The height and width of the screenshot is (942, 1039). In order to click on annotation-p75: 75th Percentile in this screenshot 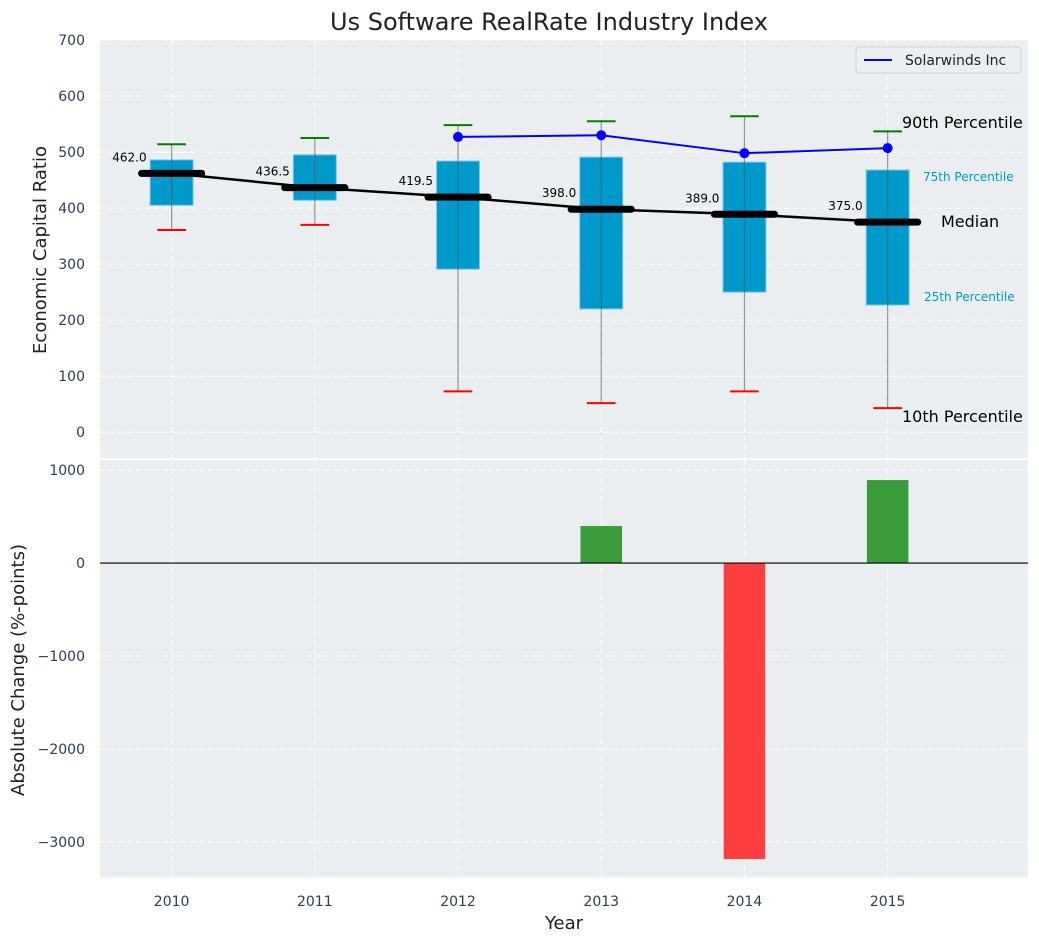, I will do `click(968, 177)`.